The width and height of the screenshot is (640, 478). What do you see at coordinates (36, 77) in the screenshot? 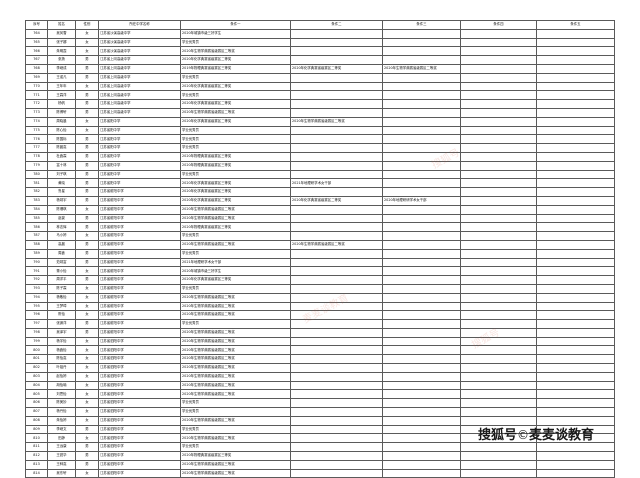
I see `cell-idx: 769` at bounding box center [36, 77].